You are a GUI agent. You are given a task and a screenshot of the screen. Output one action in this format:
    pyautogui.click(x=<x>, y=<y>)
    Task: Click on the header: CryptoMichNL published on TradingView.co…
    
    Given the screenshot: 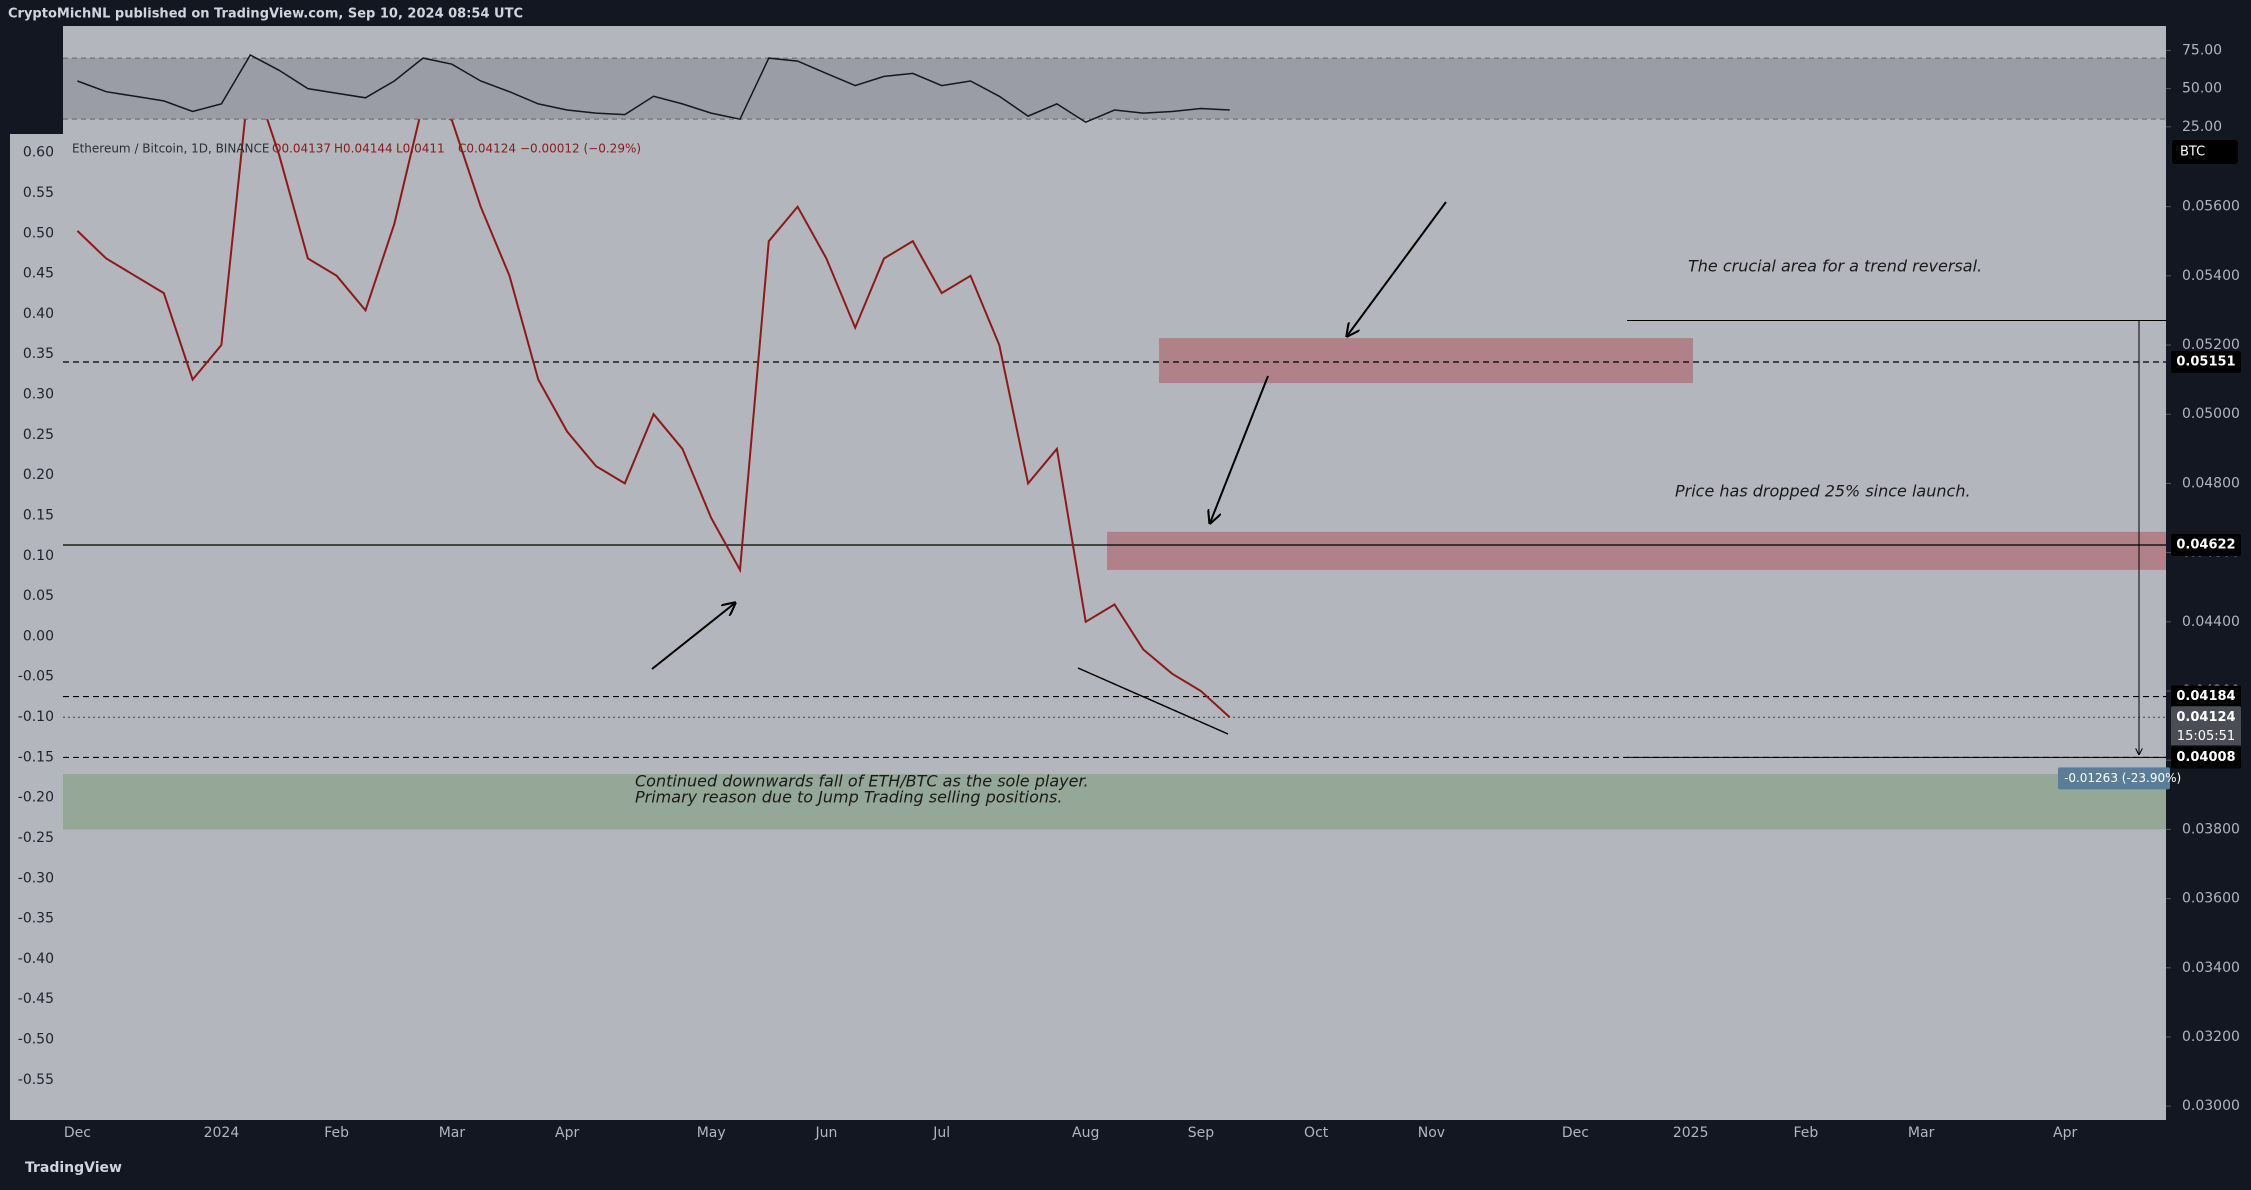 What is the action you would take?
    pyautogui.click(x=265, y=14)
    